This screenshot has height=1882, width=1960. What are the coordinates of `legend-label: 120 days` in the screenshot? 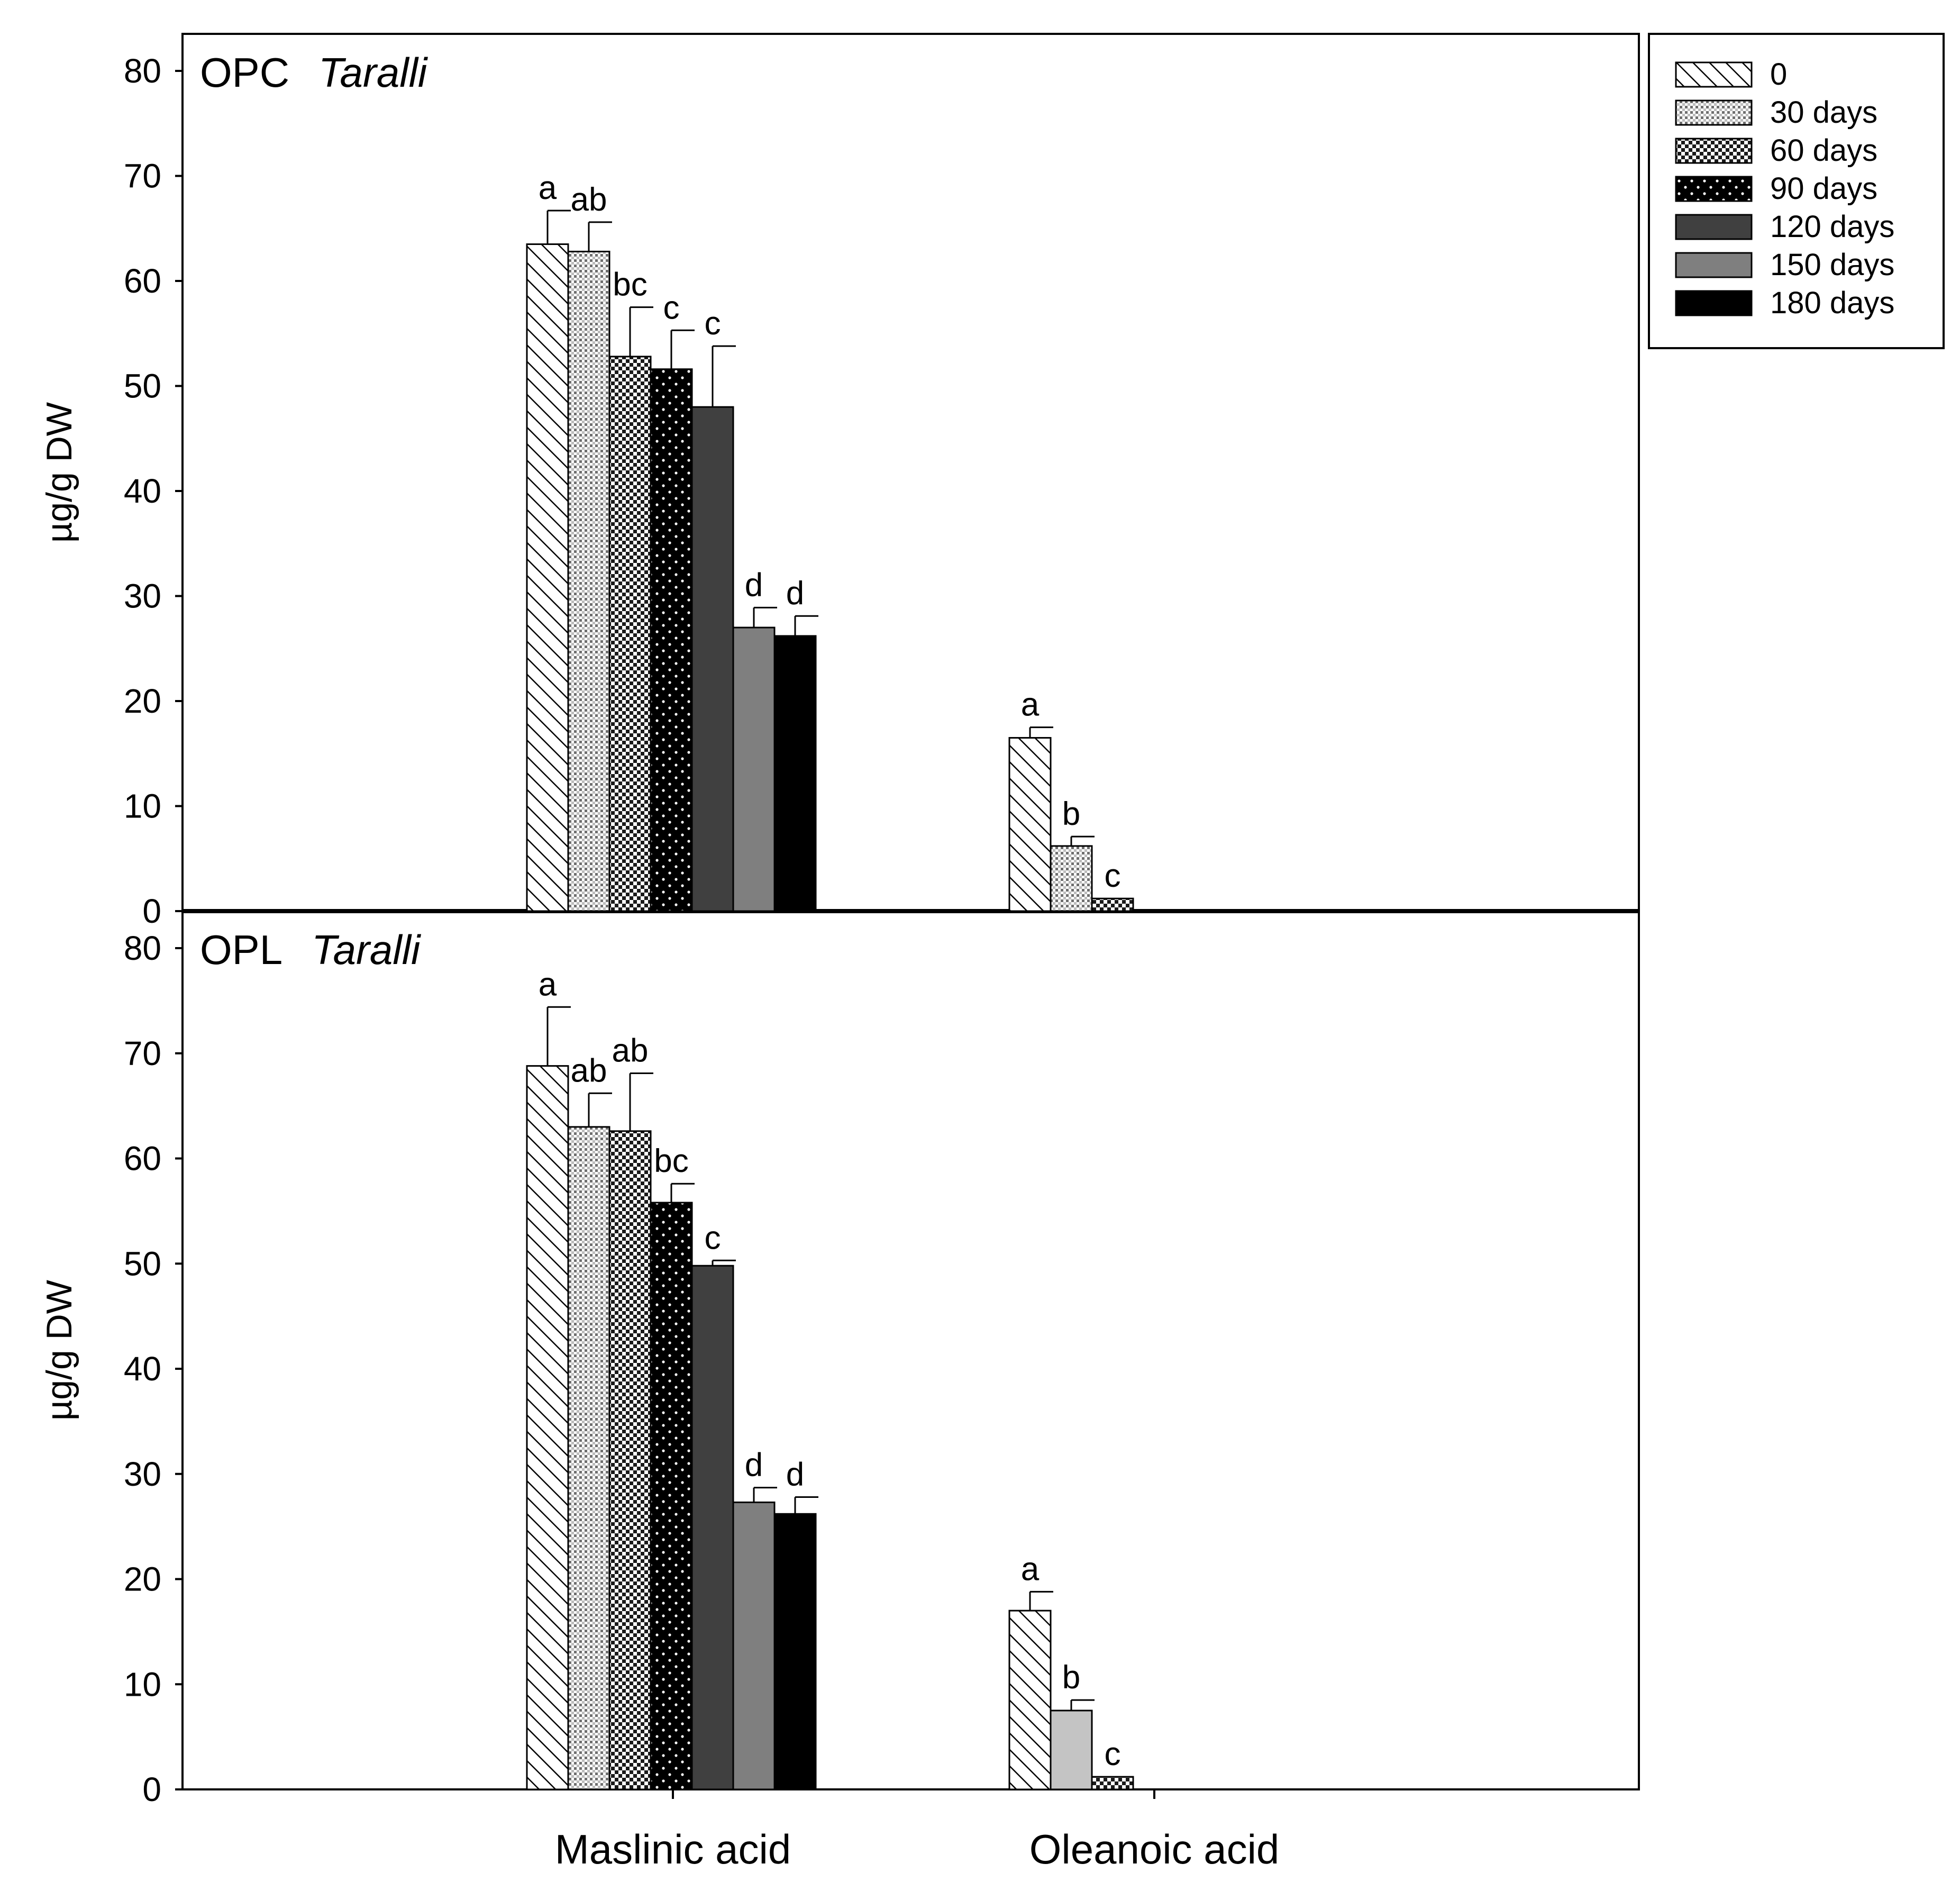 It's located at (1832, 227).